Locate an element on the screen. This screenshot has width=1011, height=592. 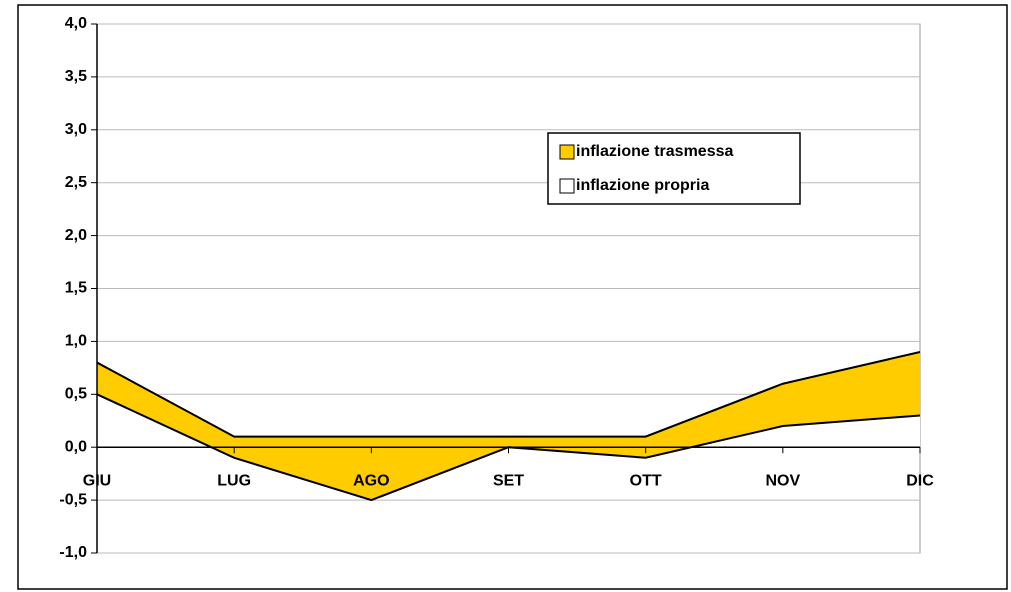
x-tick-label: AGO is located at coordinates (371, 480).